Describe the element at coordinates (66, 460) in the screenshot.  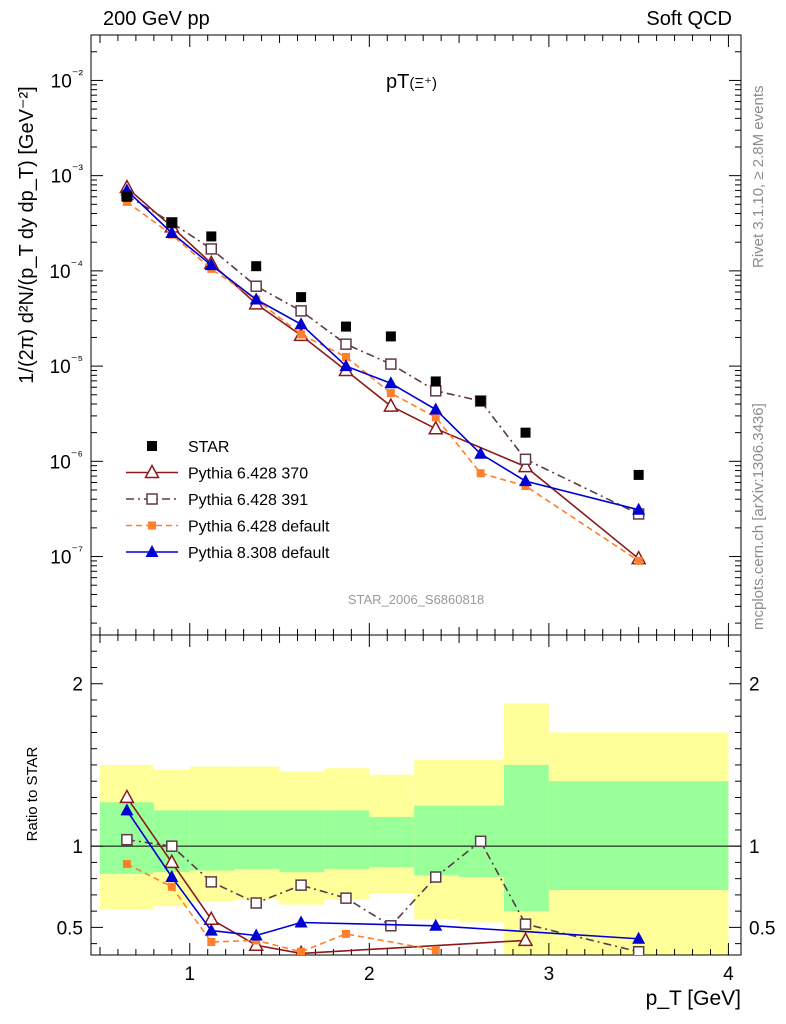
I see `y-tick-label: 10⁻⁶` at that location.